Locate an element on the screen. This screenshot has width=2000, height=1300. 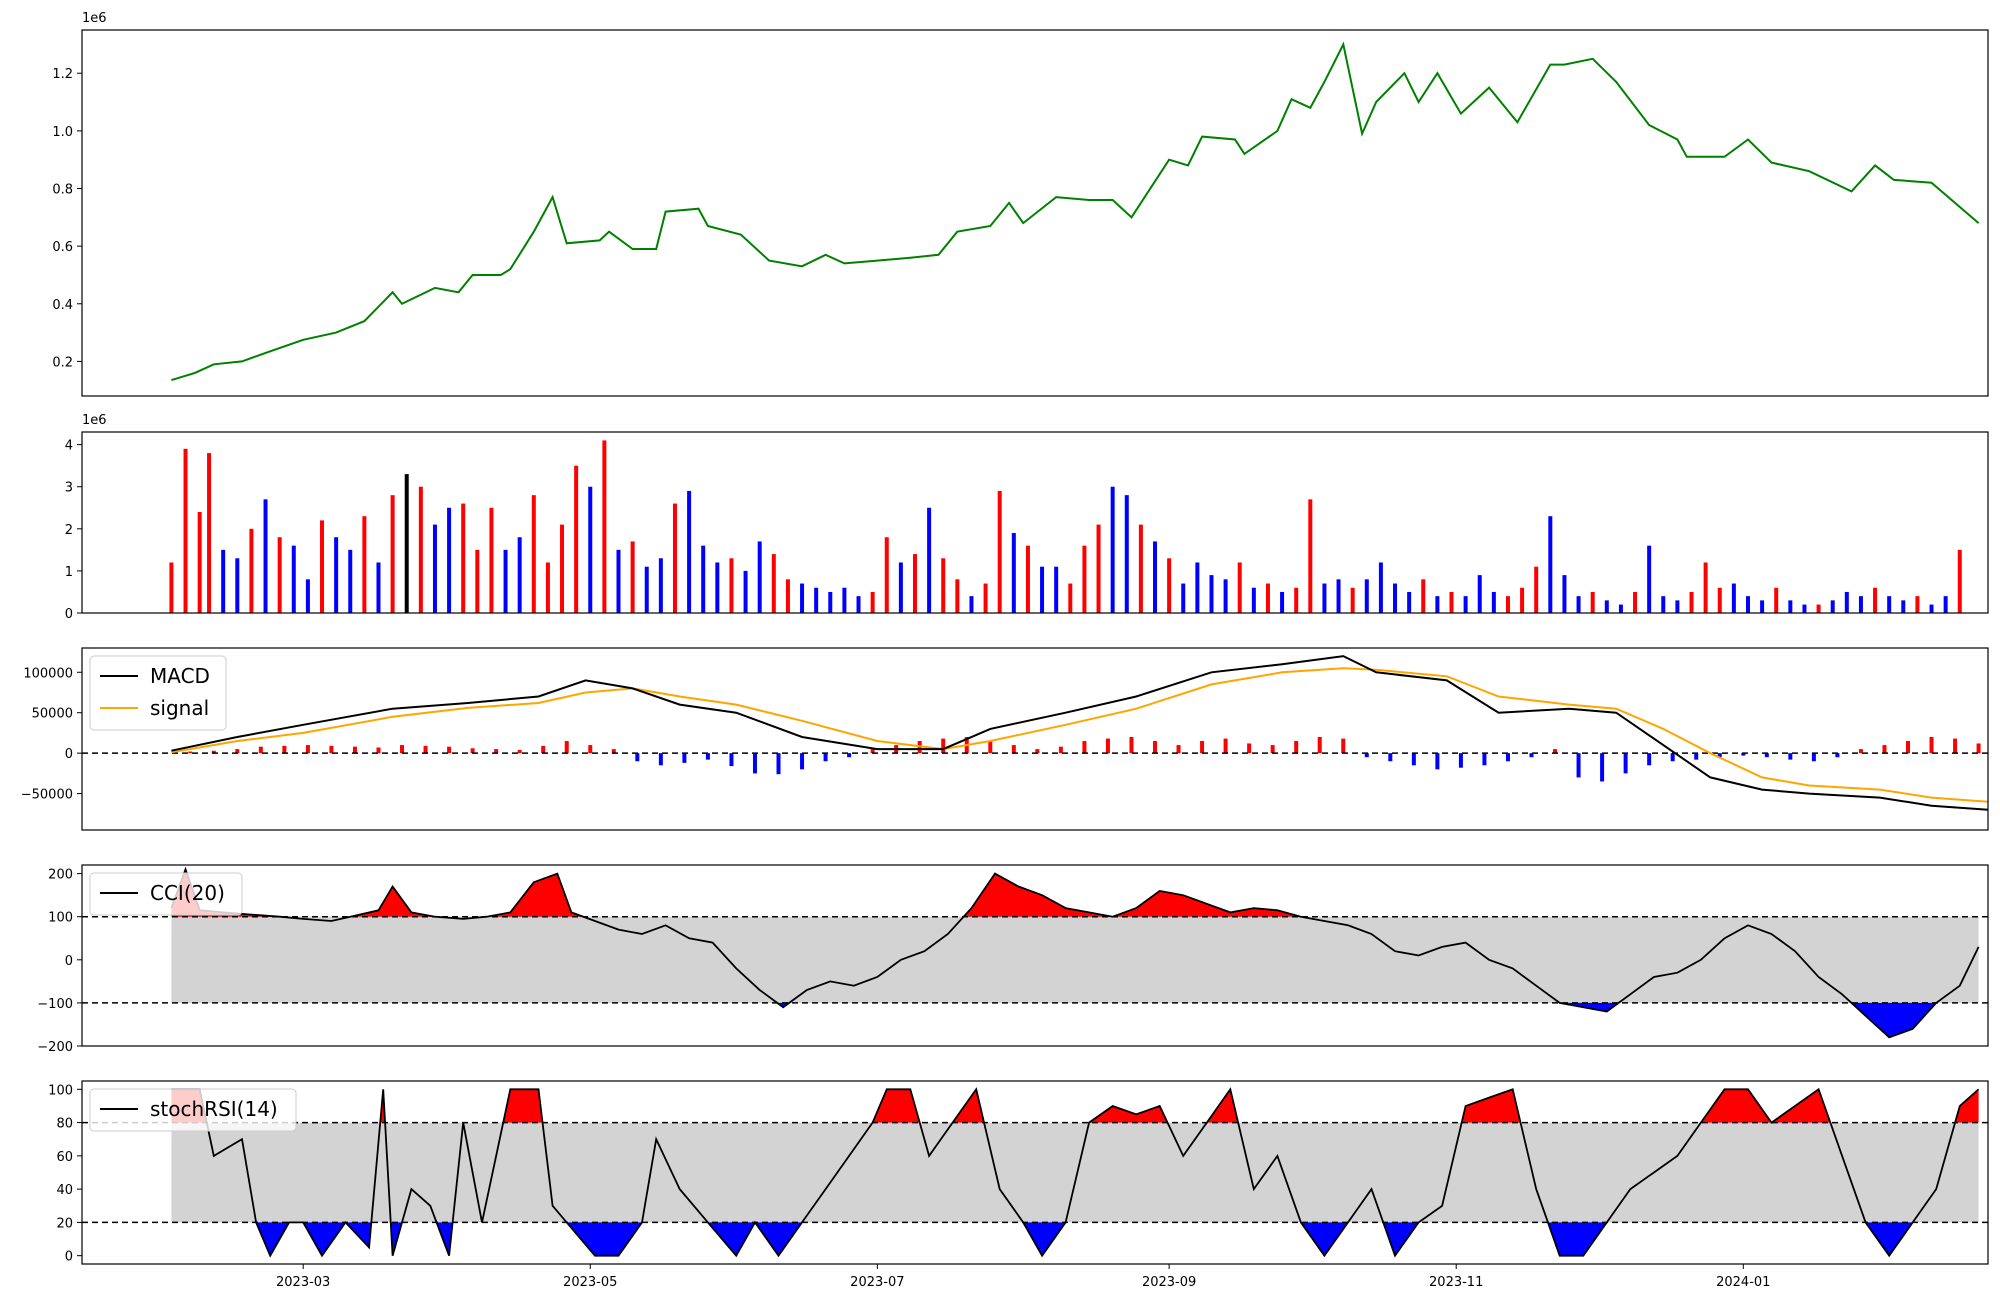
axis-multiplier: 1e6 is located at coordinates (94, 420).